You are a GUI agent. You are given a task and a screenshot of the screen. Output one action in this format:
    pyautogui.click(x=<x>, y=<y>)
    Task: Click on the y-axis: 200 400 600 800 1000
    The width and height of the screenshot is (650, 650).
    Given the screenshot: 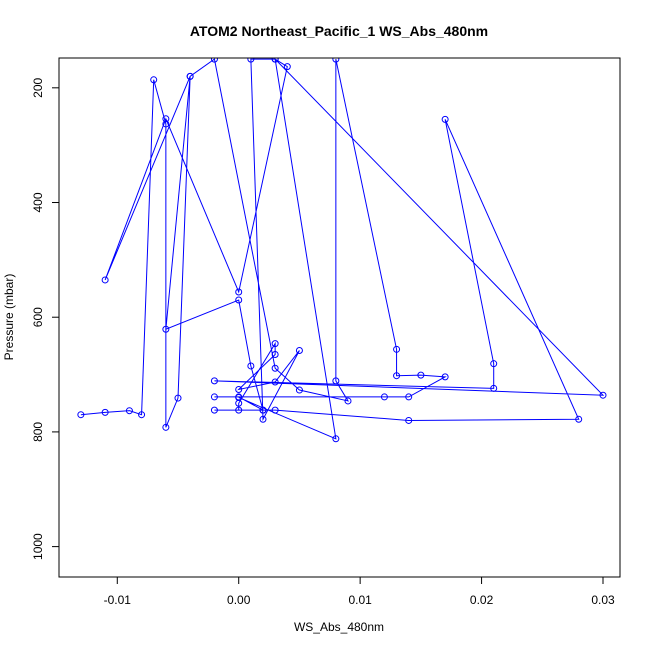 What is the action you would take?
    pyautogui.click(x=45, y=318)
    